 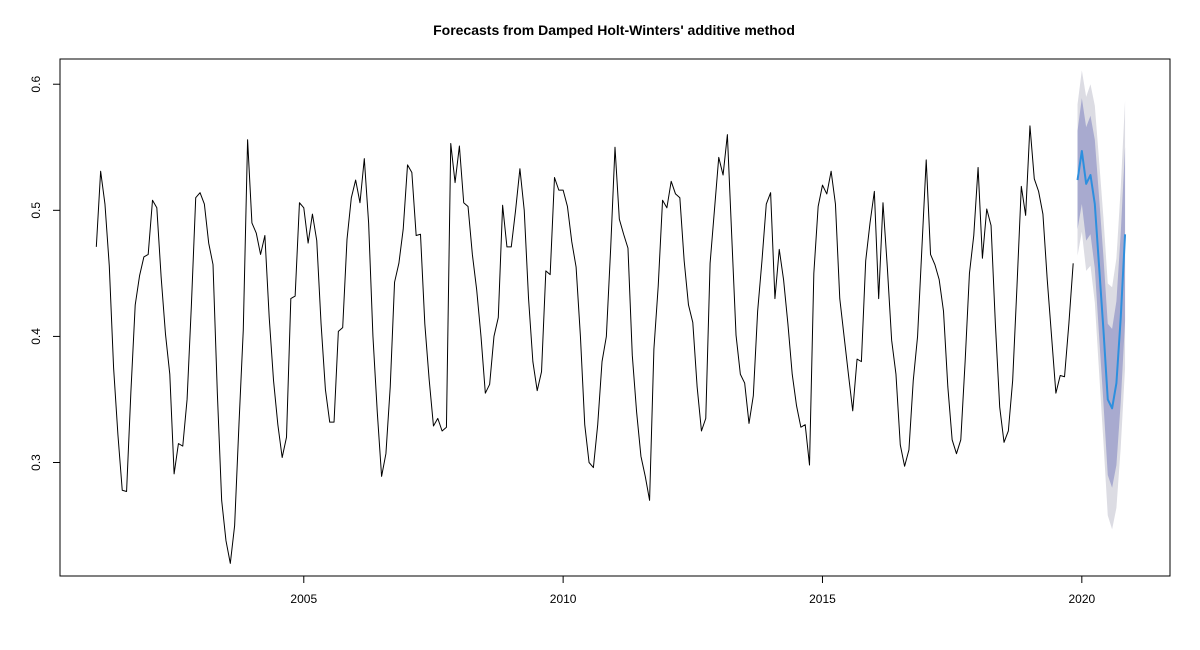 I want to click on y-tick-label: 0.4, so click(x=36, y=336).